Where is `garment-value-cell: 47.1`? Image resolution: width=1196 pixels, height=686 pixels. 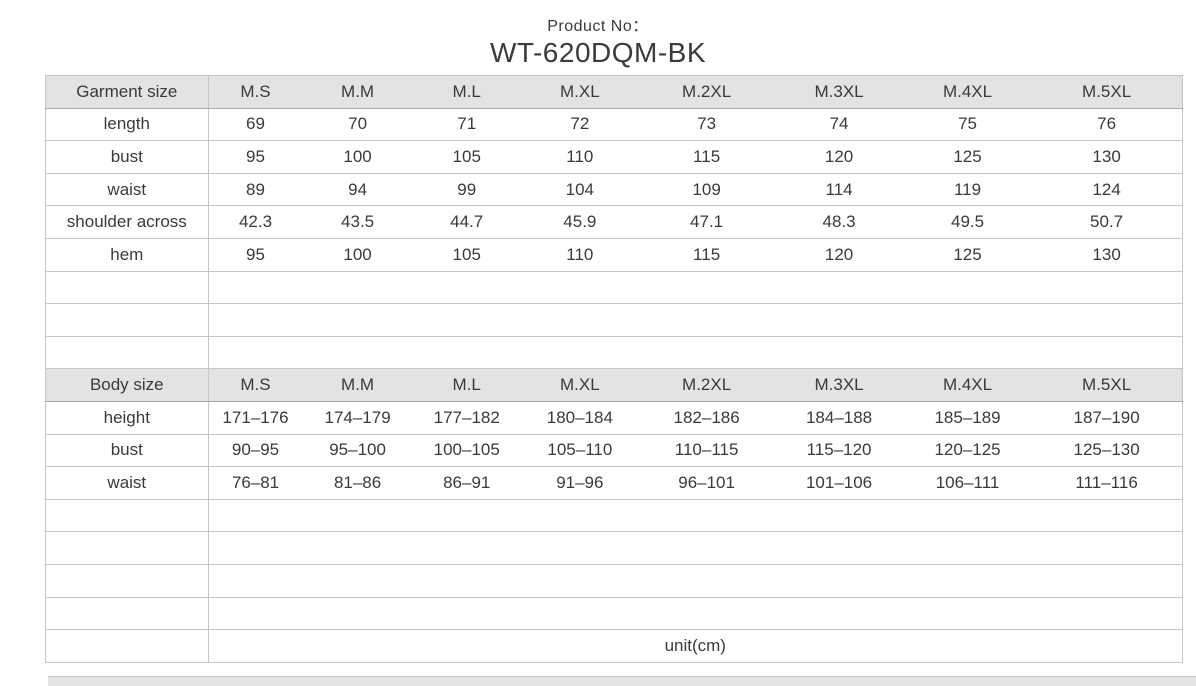
garment-value-cell: 47.1 is located at coordinates (706, 222).